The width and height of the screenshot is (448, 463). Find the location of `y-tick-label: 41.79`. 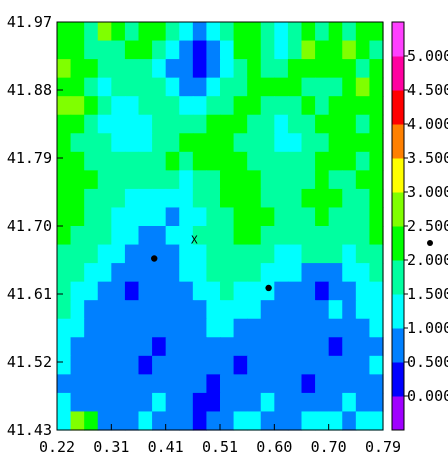

y-tick-label: 41.79 is located at coordinates (29, 158).